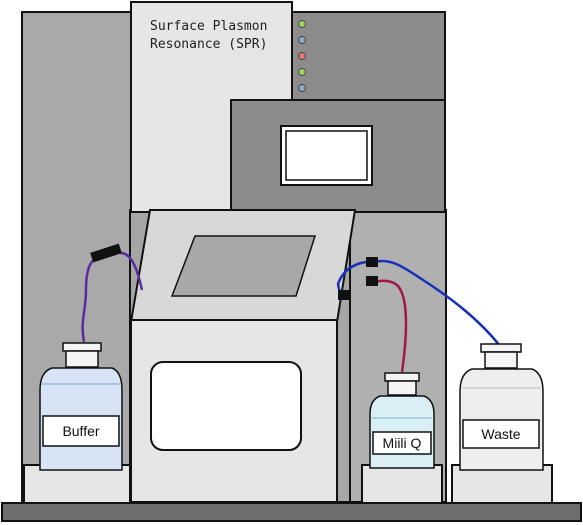 Image resolution: width=583 pixels, height=525 pixels. I want to click on lid-window, so click(243, 266).